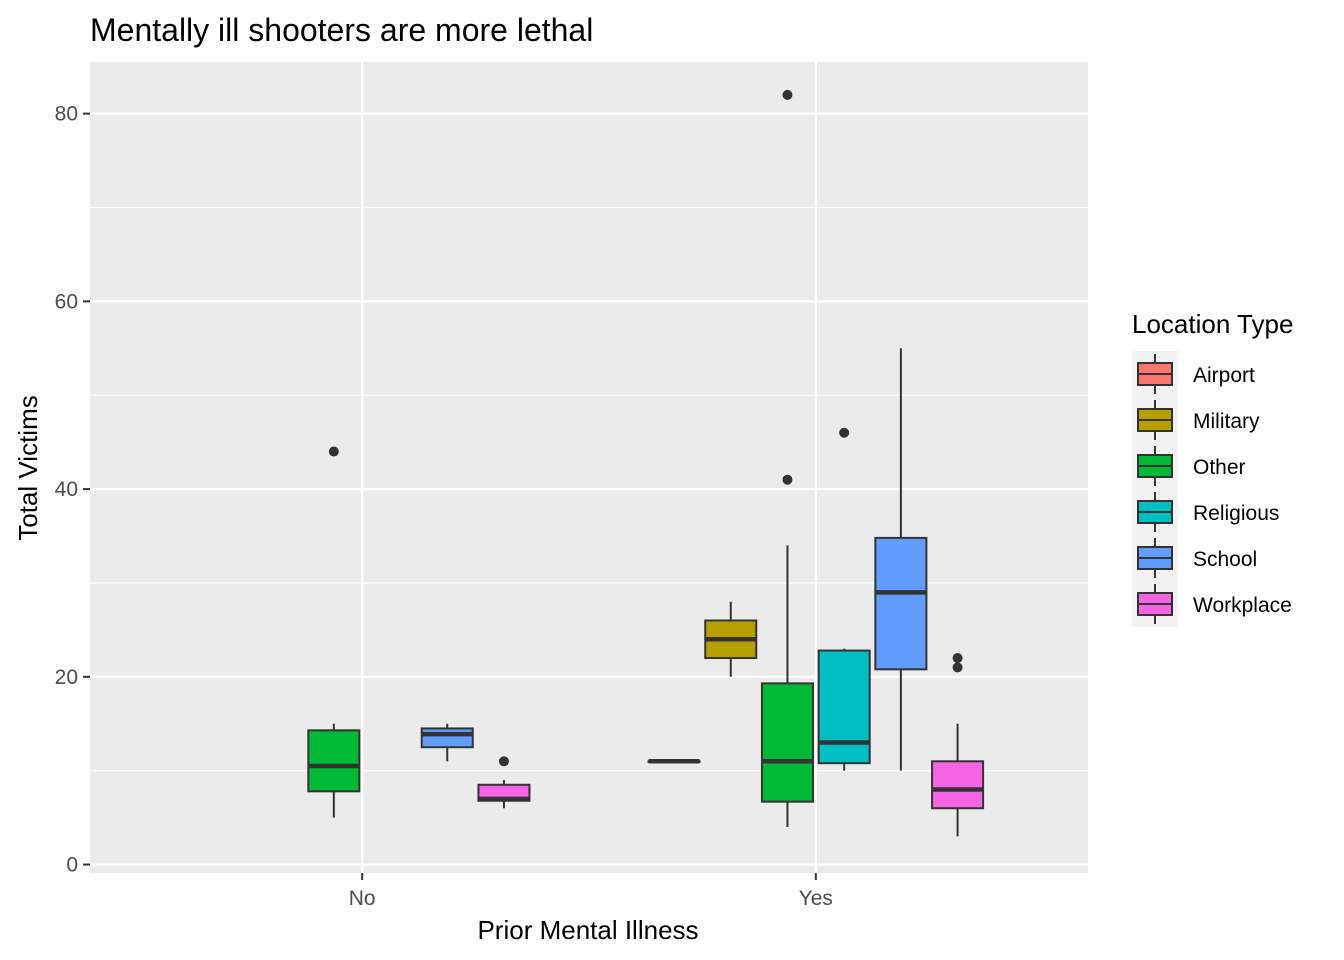  What do you see at coordinates (787, 458) in the screenshot?
I see `box-yes-other` at bounding box center [787, 458].